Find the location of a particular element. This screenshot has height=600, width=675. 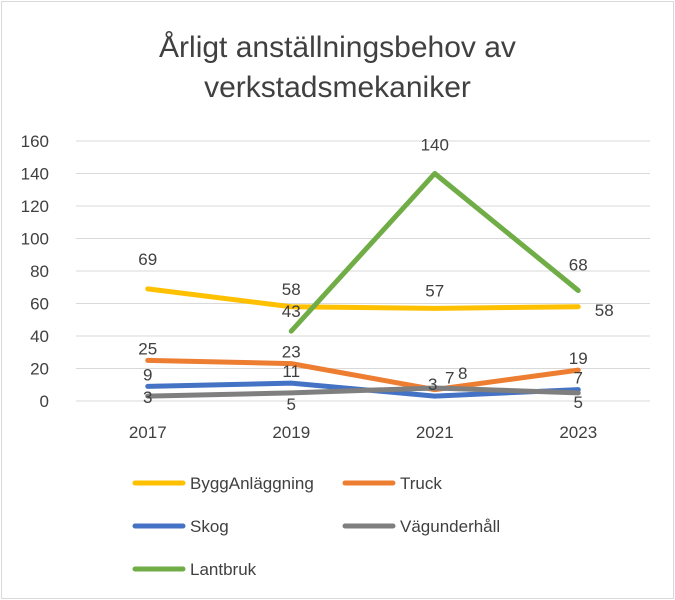

series-line-lantbruk is located at coordinates (434, 252).